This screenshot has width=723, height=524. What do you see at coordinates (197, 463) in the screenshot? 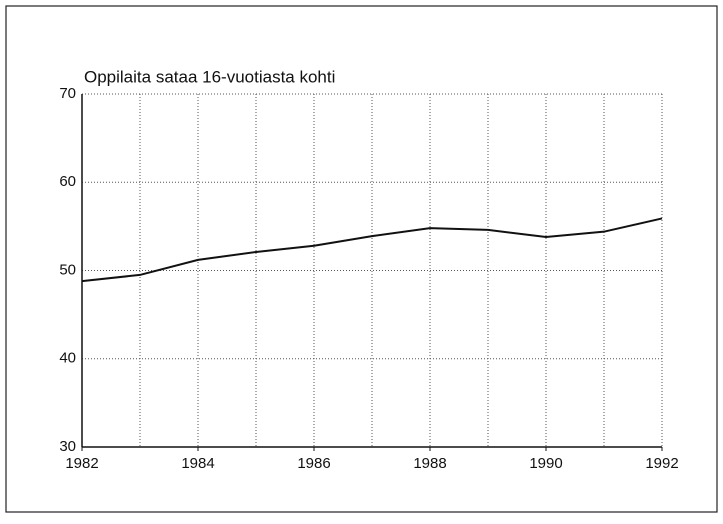
I see `x-tick-label: 1984` at bounding box center [197, 463].